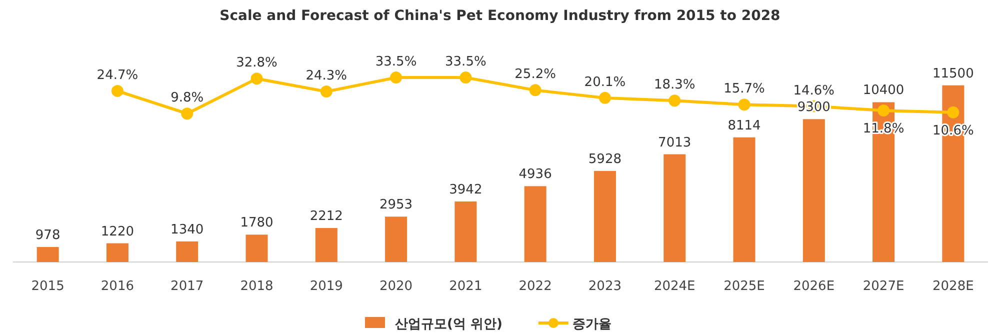 The image size is (1000, 336). Describe the element at coordinates (535, 74) in the screenshot. I see `data-label: 25.2%` at that location.